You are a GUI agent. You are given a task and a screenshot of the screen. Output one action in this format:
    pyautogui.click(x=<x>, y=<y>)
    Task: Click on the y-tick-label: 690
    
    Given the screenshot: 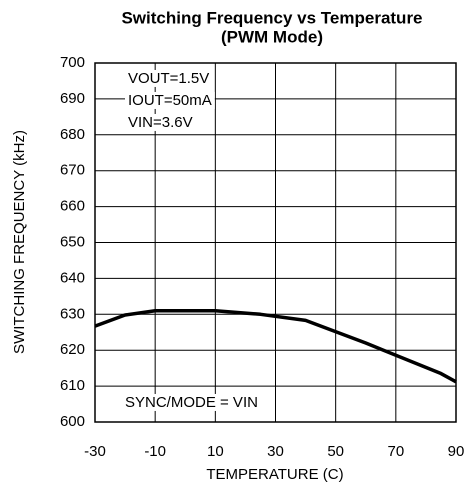 What is the action you would take?
    pyautogui.click(x=72, y=98)
    